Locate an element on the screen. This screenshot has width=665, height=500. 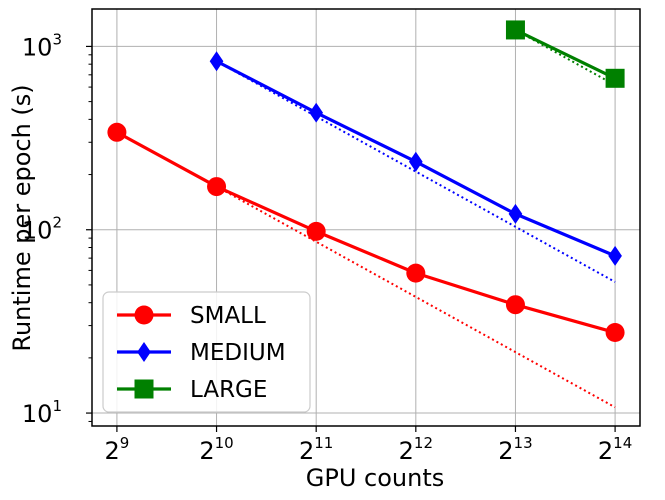
legend-small-label: SMALL is located at coordinates (228, 316).